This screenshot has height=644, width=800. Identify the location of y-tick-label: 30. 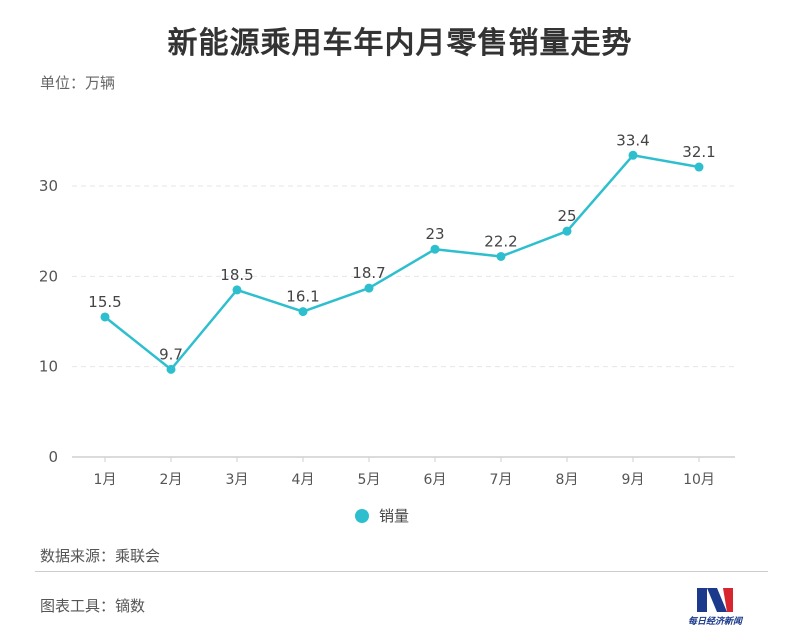
(48, 186).